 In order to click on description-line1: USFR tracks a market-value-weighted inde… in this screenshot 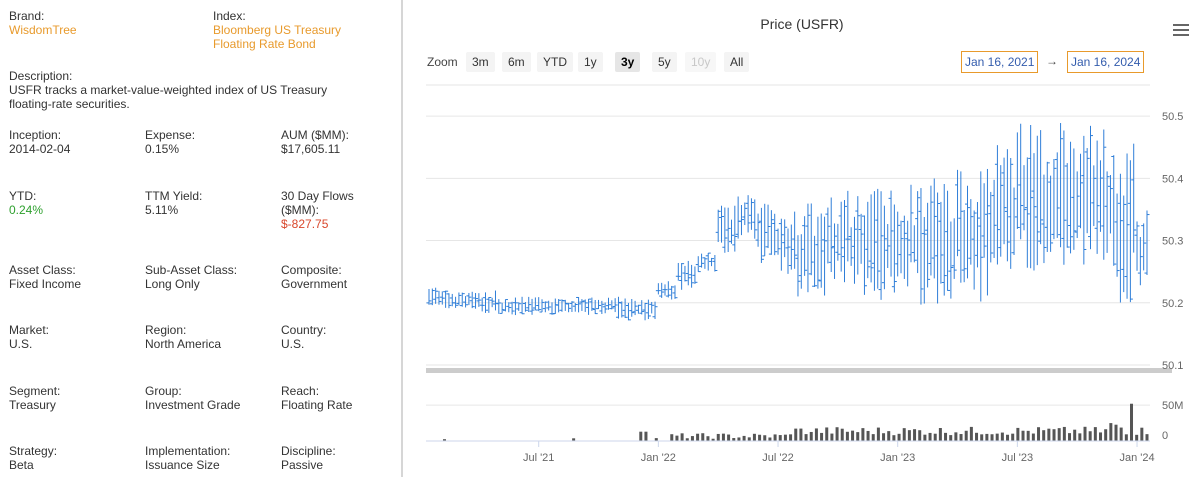, I will do `click(168, 90)`.